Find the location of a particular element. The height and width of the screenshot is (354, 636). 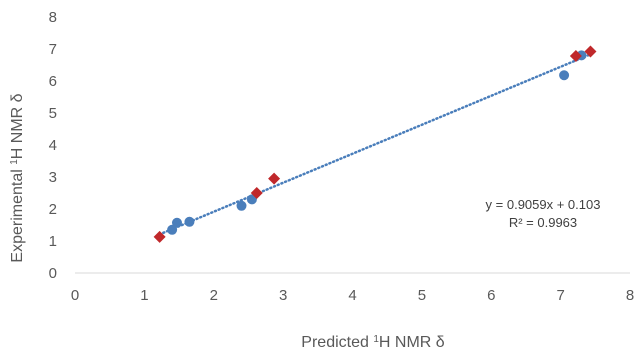

y-tick-label: 5 is located at coordinates (53, 113).